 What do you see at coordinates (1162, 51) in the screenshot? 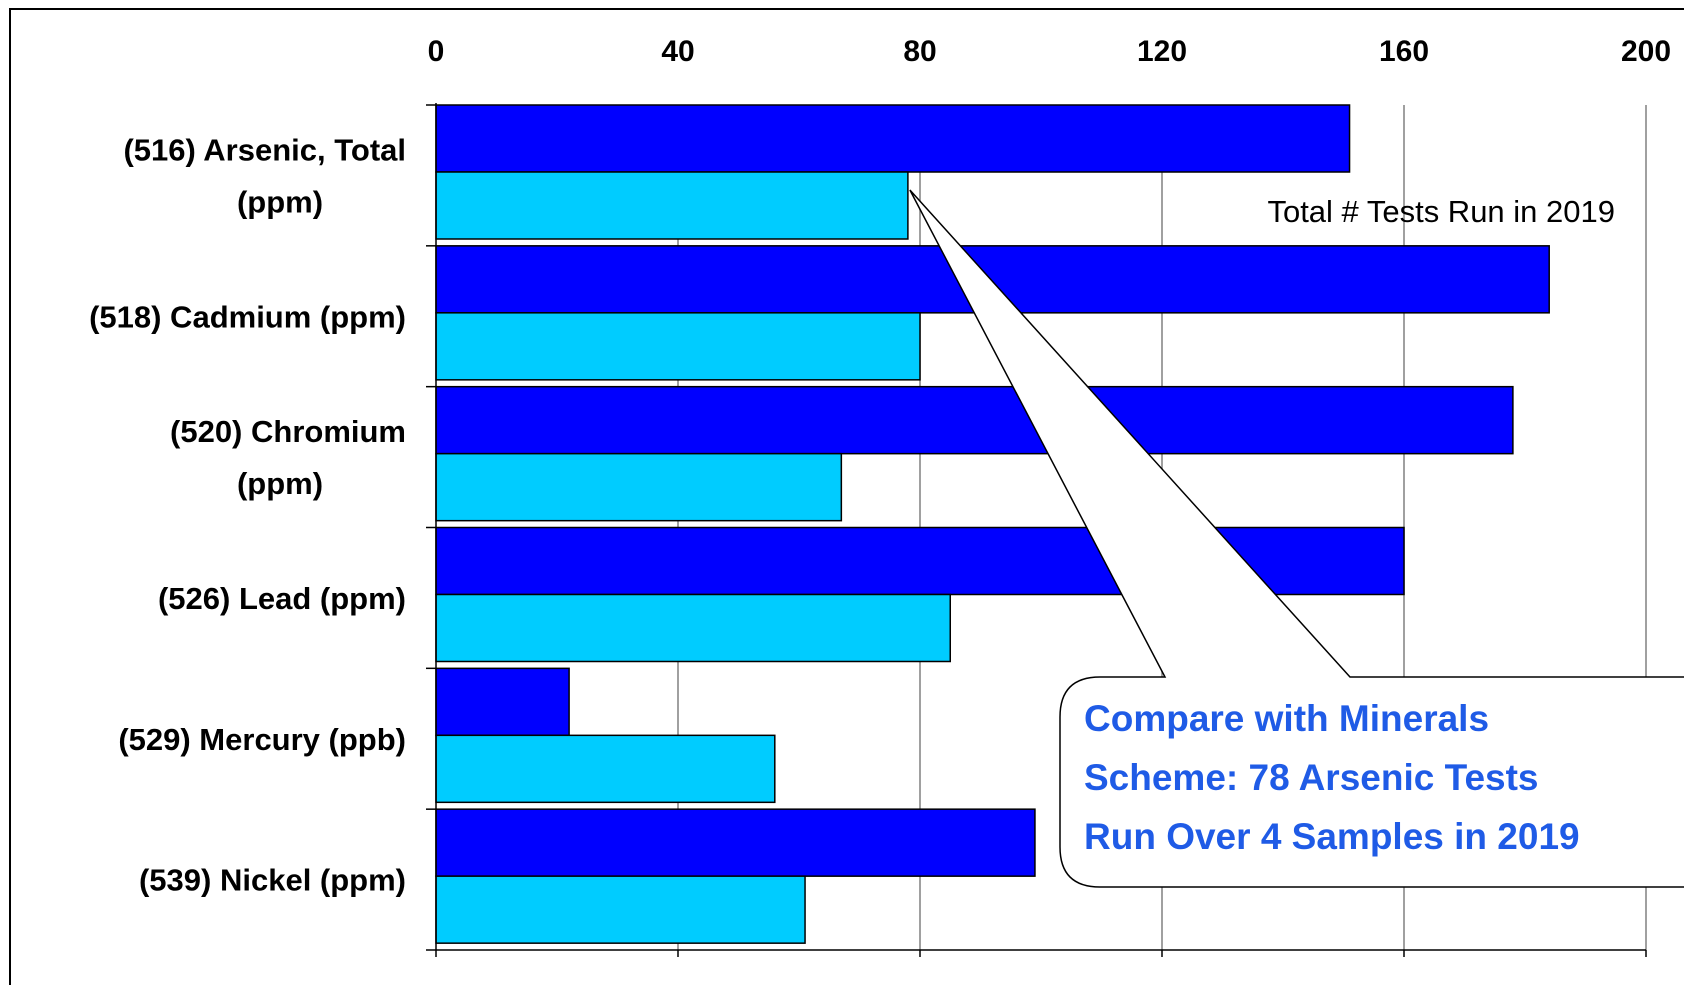
I see `x-tick-label: 120` at bounding box center [1162, 51].